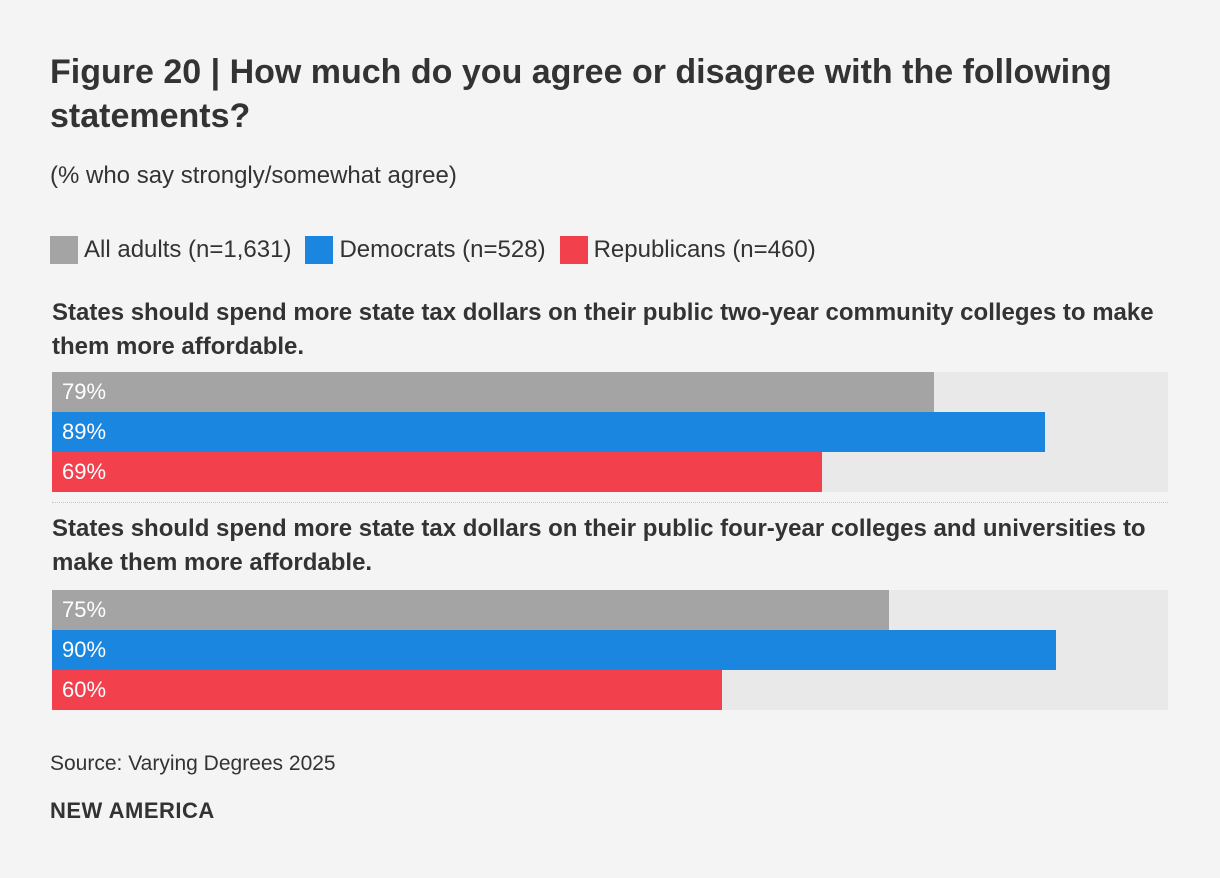 This screenshot has width=1220, height=878. I want to click on source-note: Source: Varying Degrees 2025, so click(193, 763).